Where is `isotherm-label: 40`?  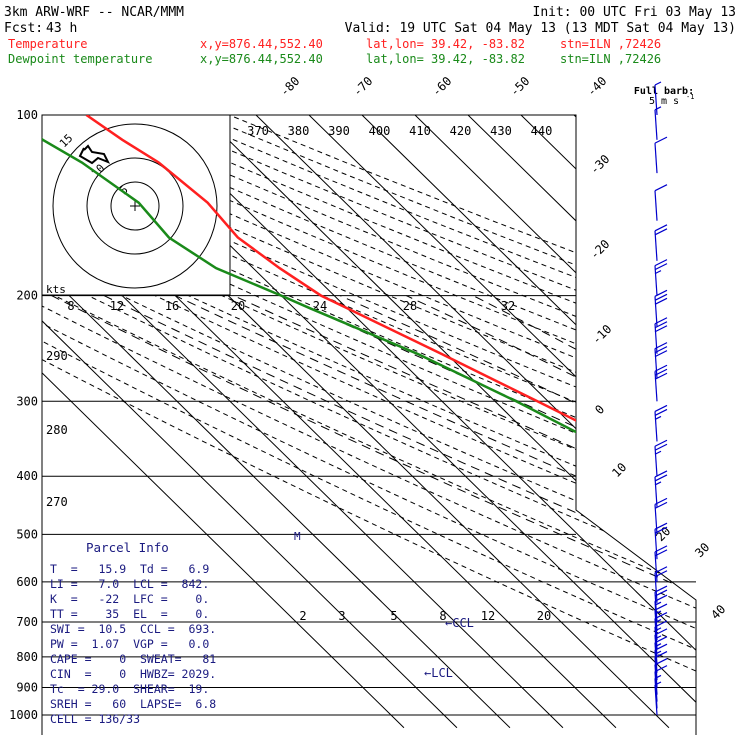 isotherm-label: 40 is located at coordinates (718, 612).